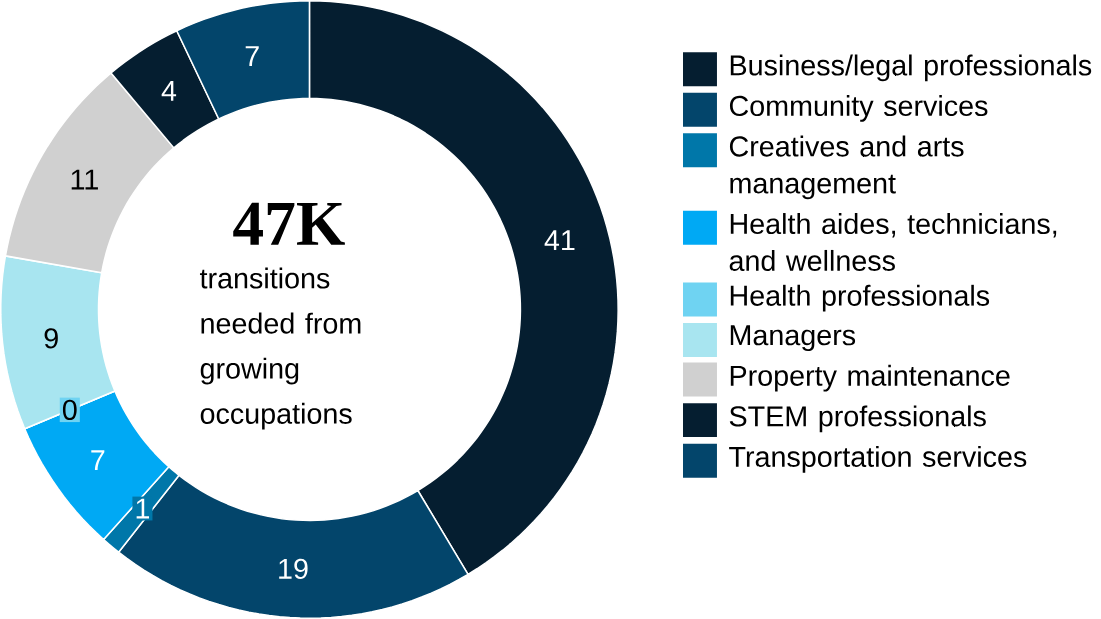  What do you see at coordinates (51, 338) in the screenshot?
I see `data-label: 9` at bounding box center [51, 338].